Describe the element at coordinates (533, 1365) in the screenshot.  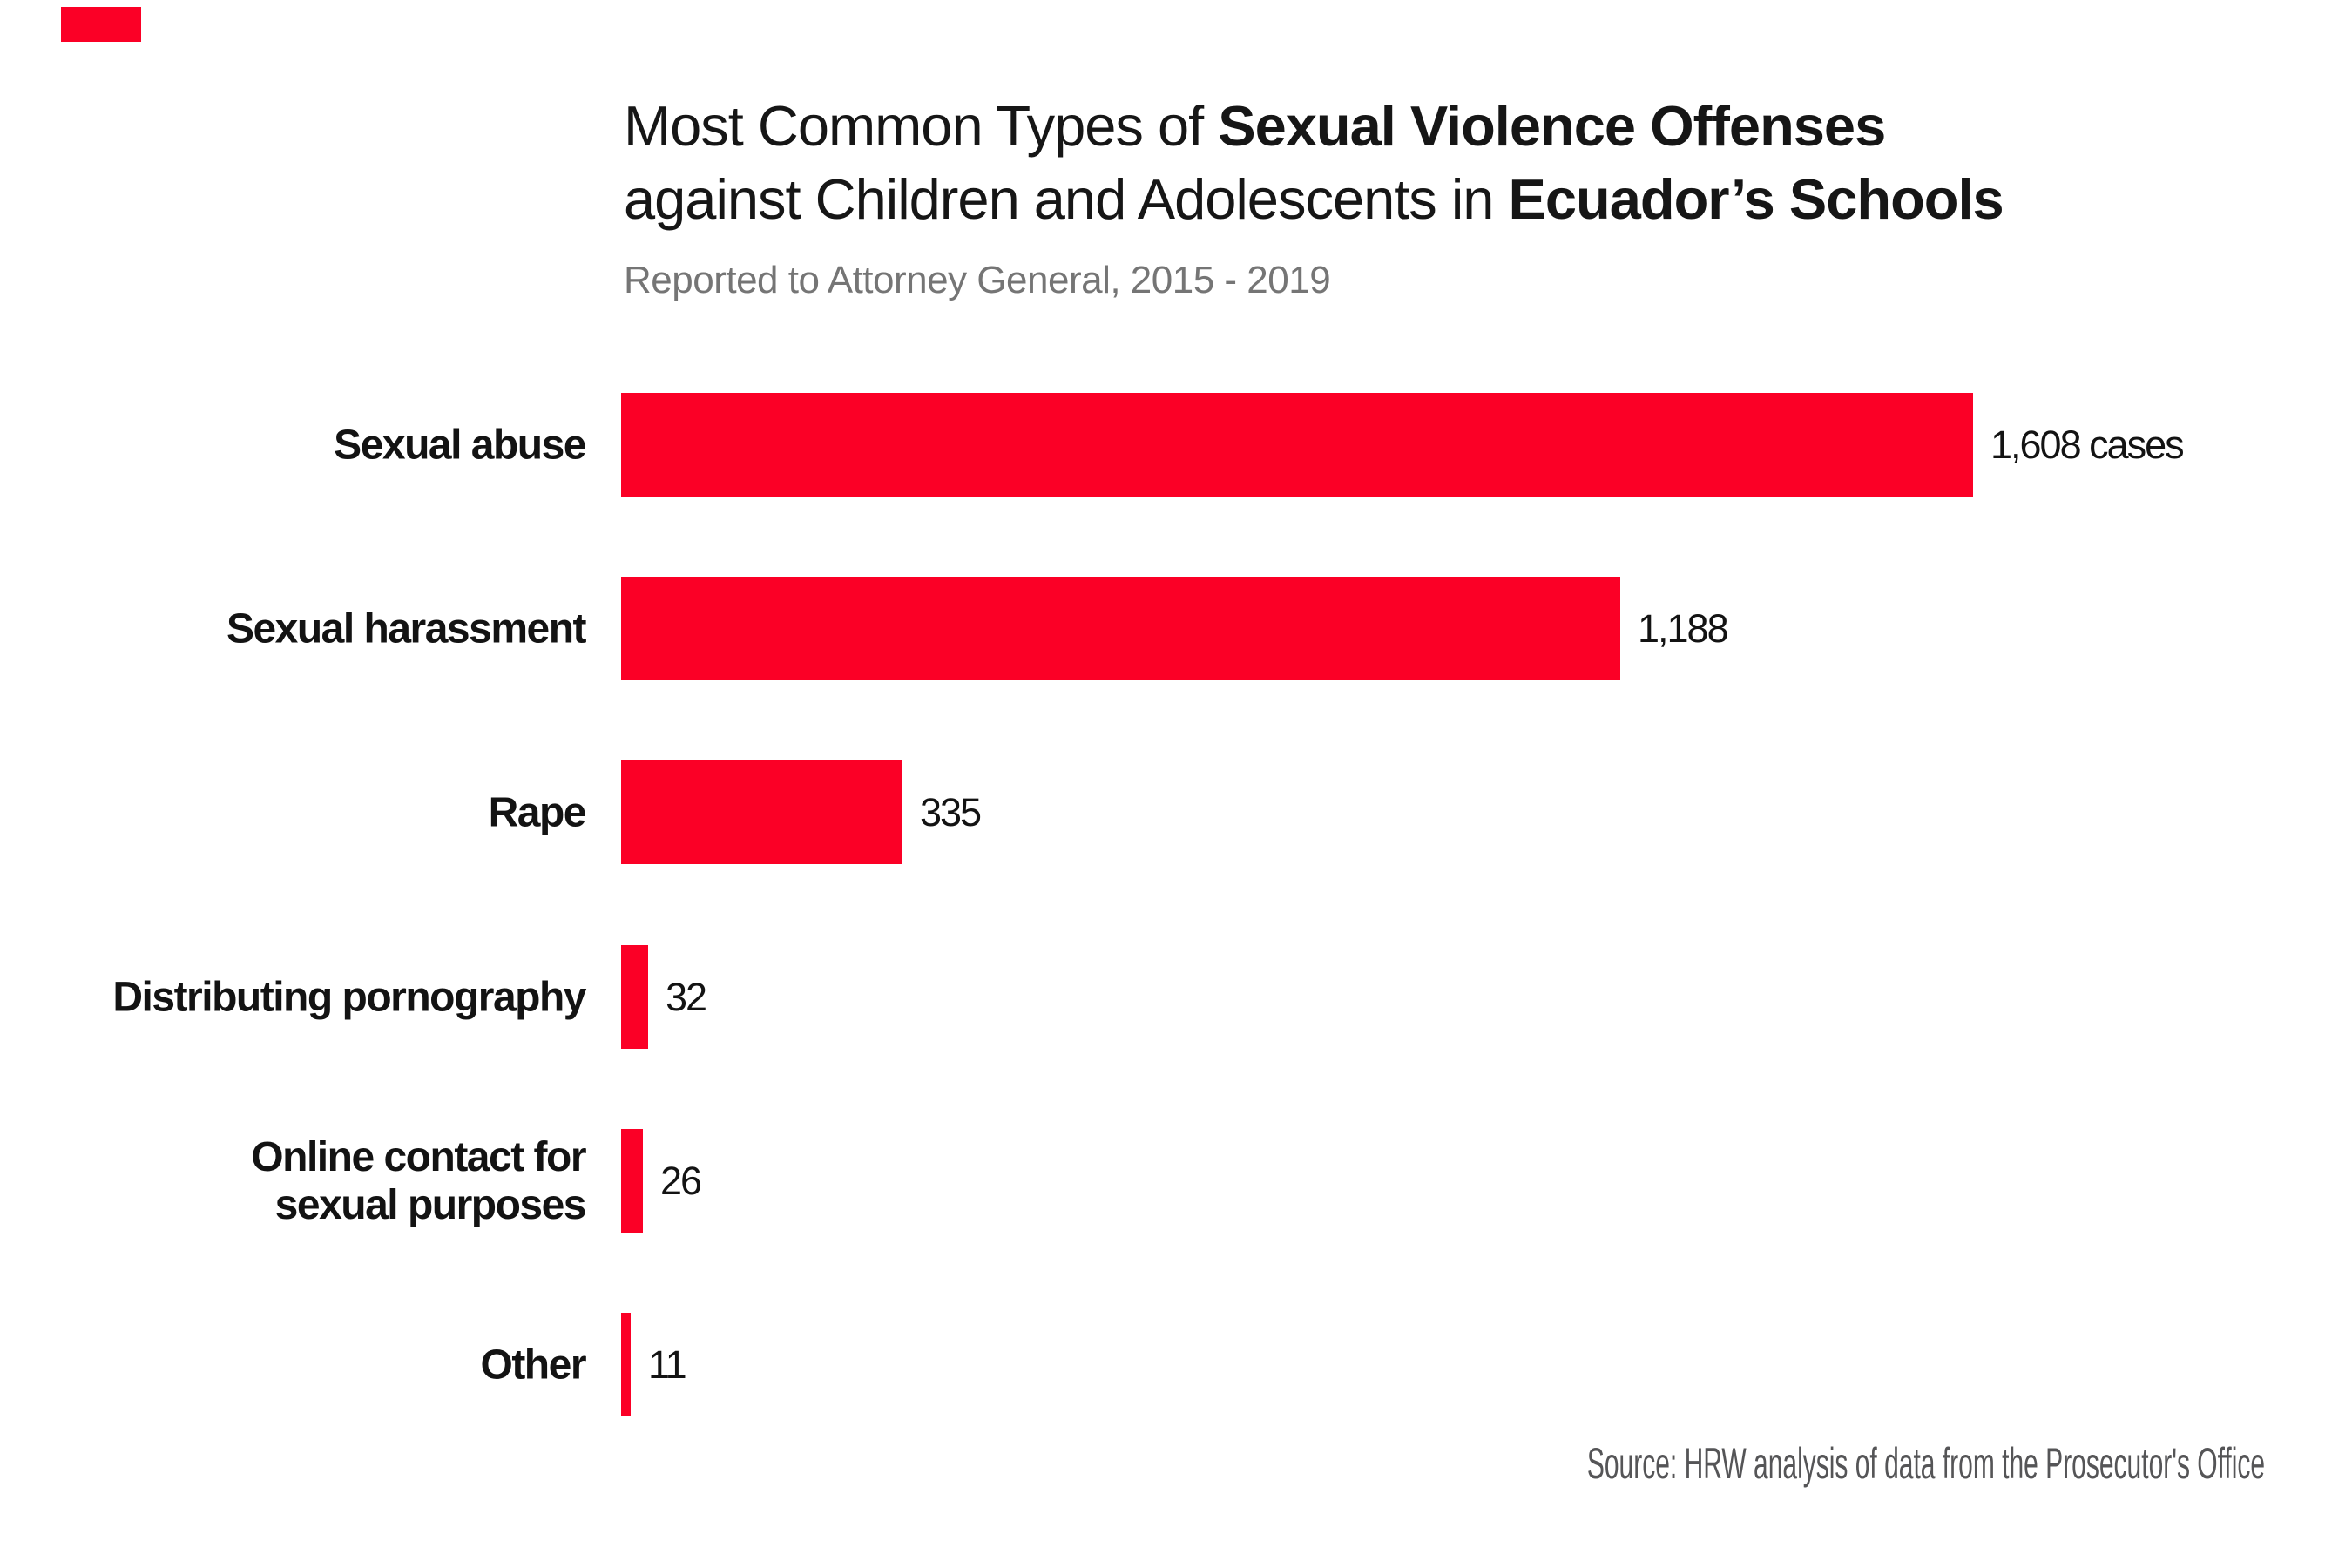
I see `category-label: Other` at that location.